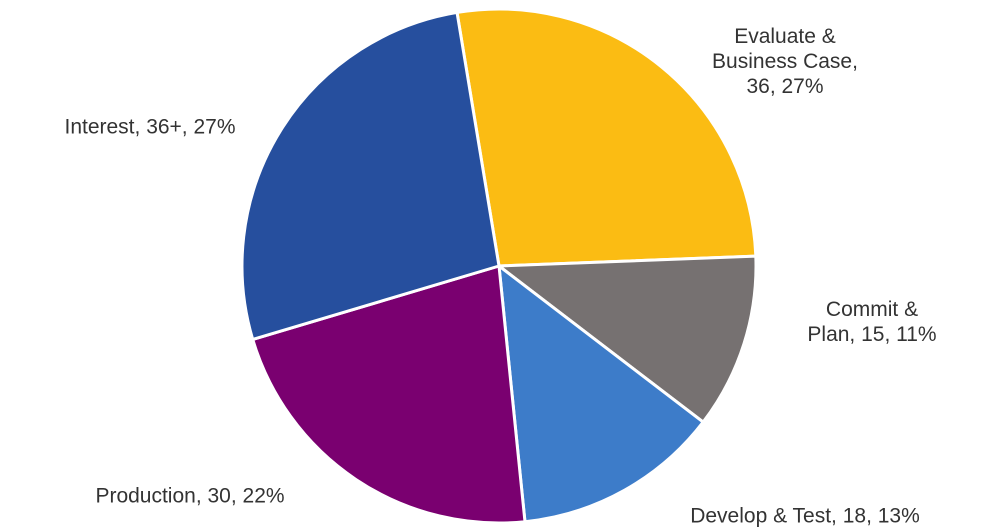  I want to click on slice-label: Interest, 36+, 27%, so click(150, 127).